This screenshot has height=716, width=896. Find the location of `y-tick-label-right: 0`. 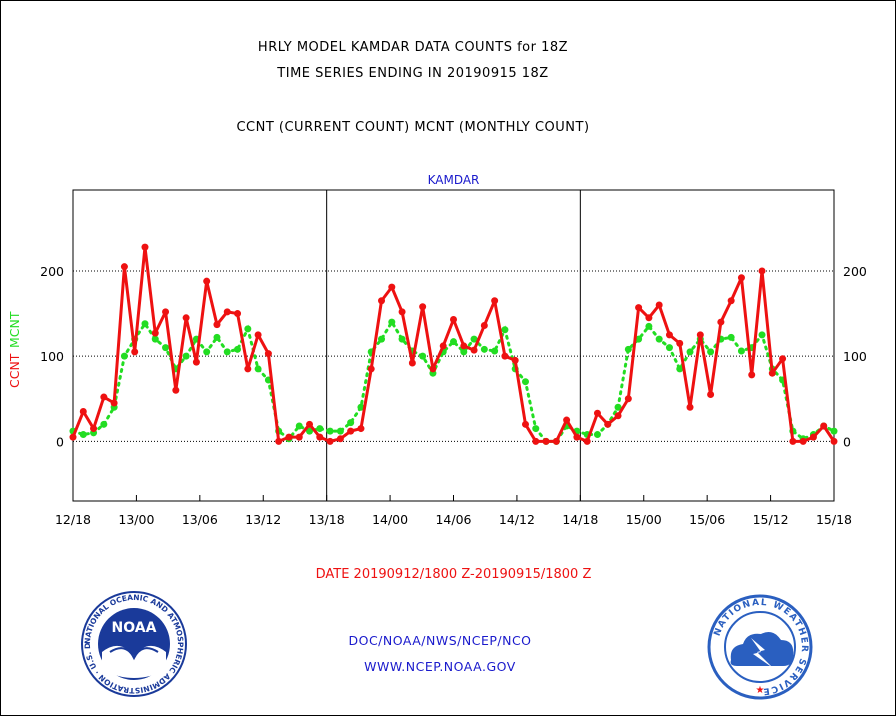

y-tick-label-right: 0 is located at coordinates (847, 441).